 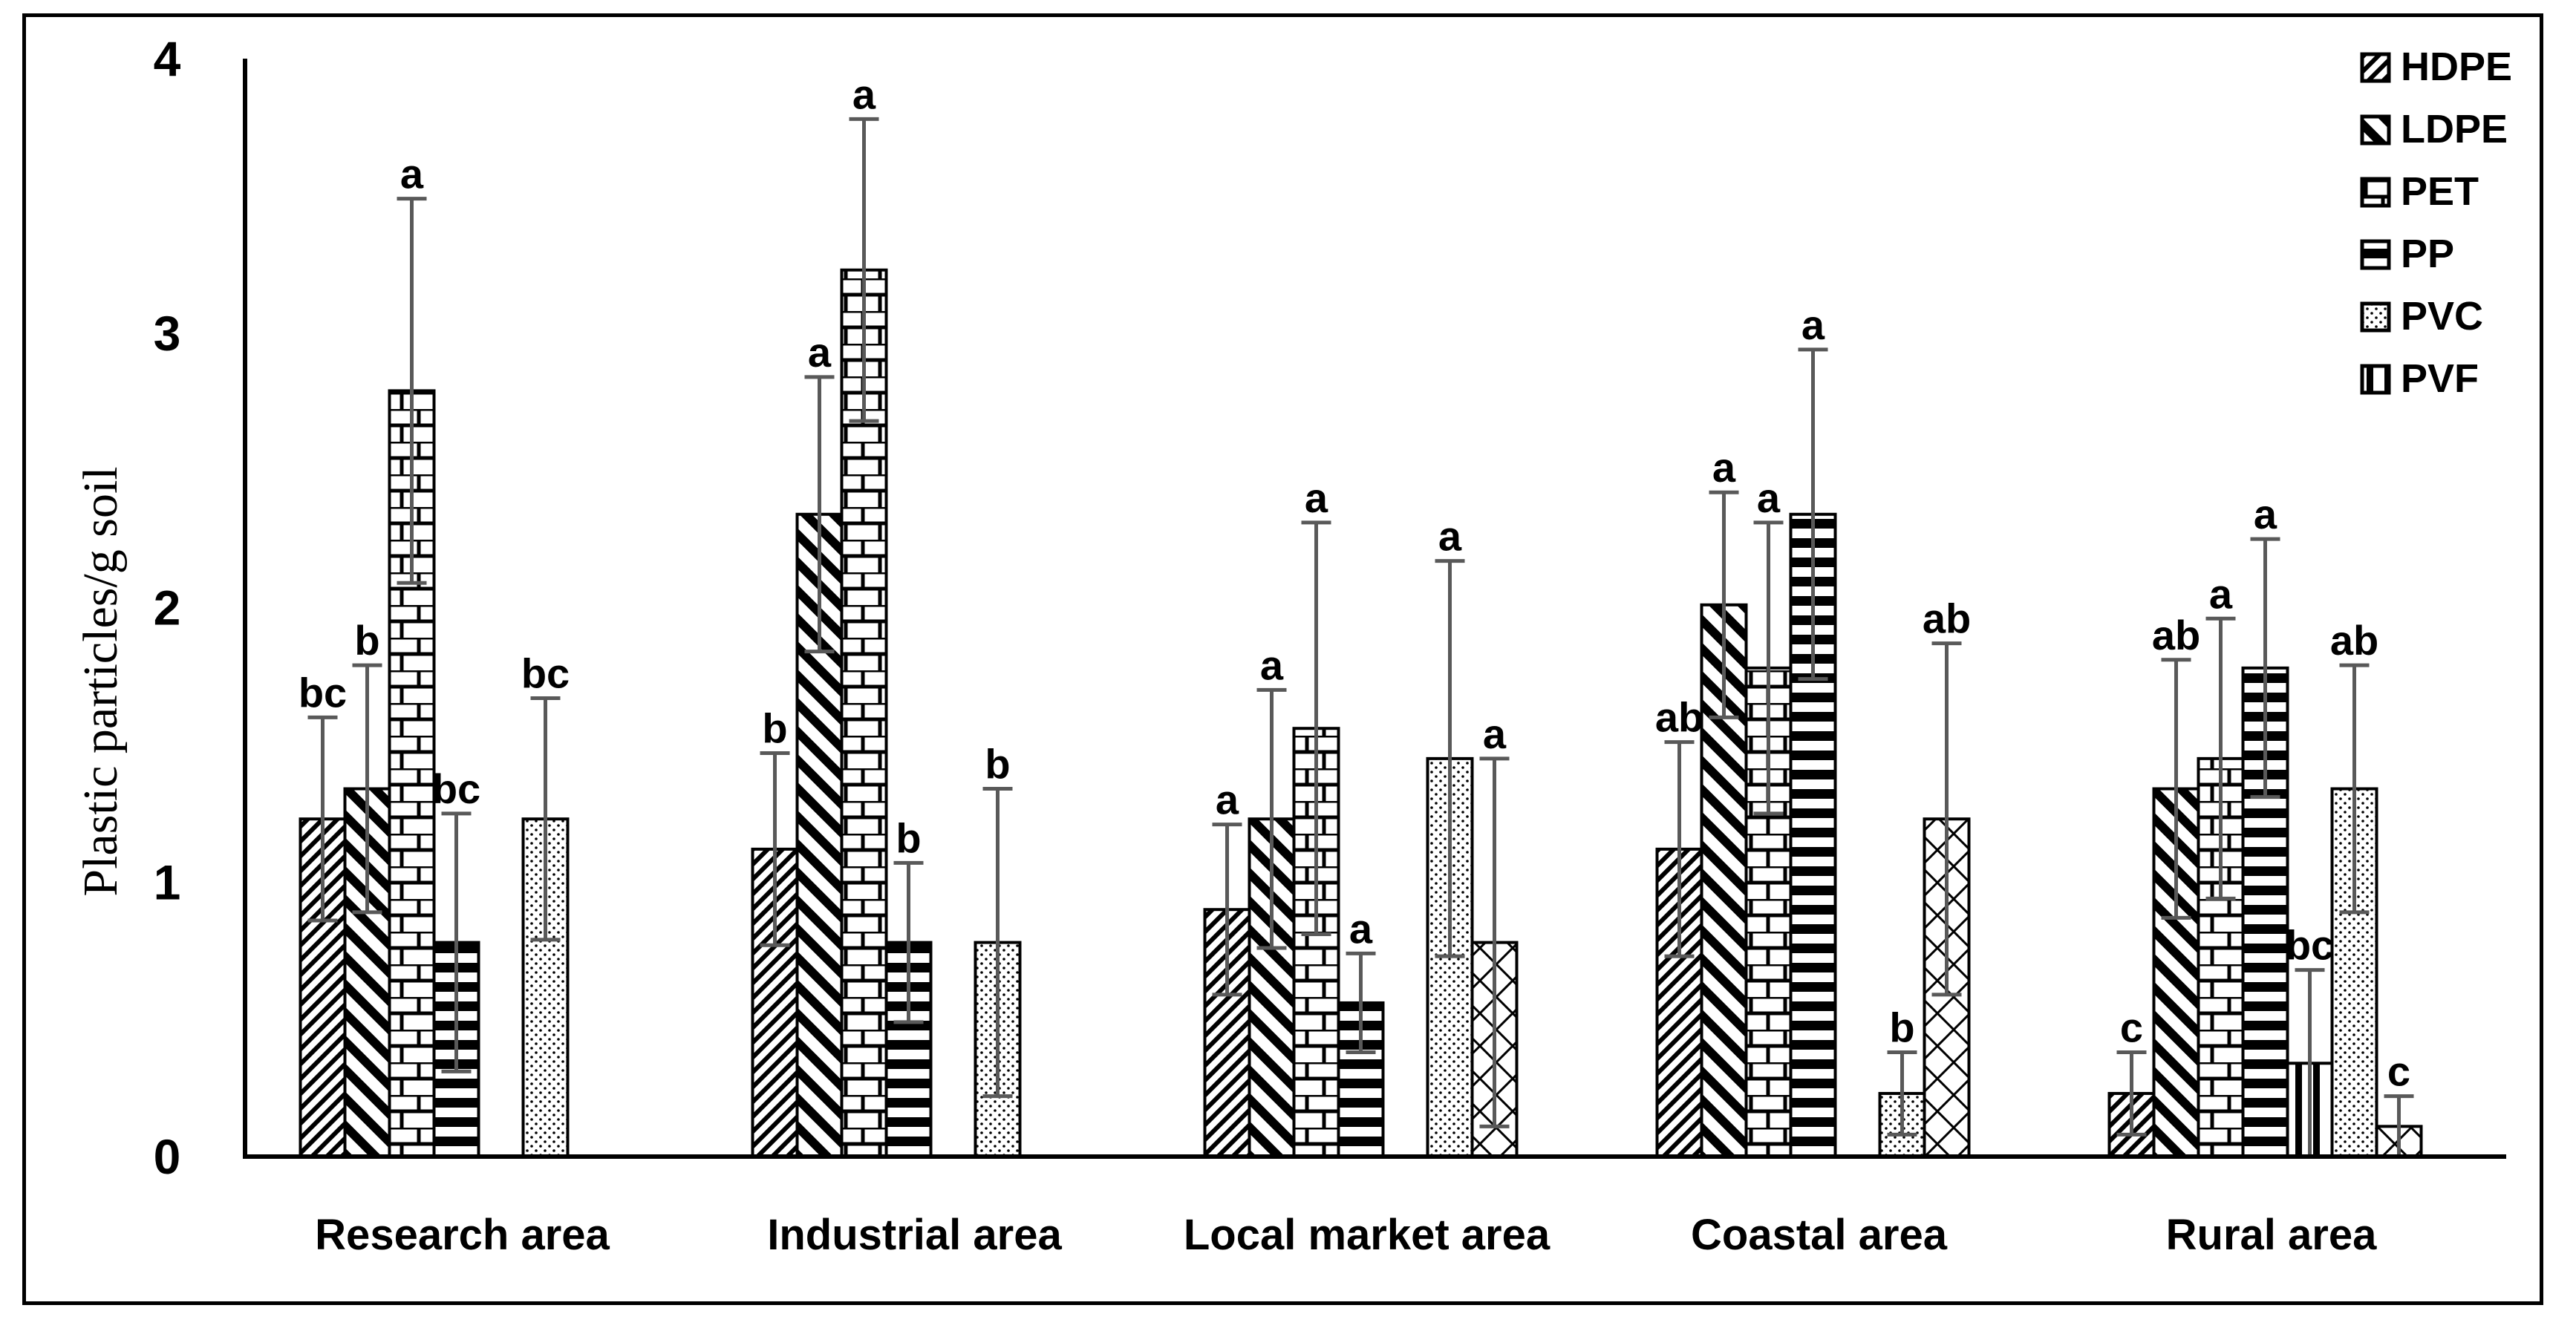 What do you see at coordinates (1901, 1027) in the screenshot?
I see `significance-letter-pvc-coastal-area: b` at bounding box center [1901, 1027].